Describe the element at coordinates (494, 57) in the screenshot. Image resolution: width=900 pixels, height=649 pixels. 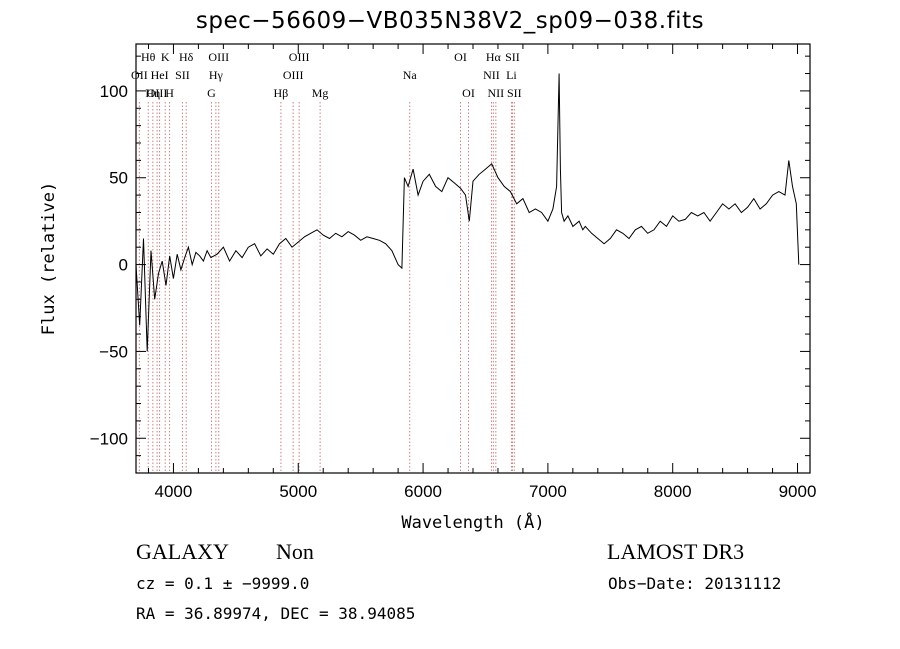
I see `emission-line-label: Hα` at that location.